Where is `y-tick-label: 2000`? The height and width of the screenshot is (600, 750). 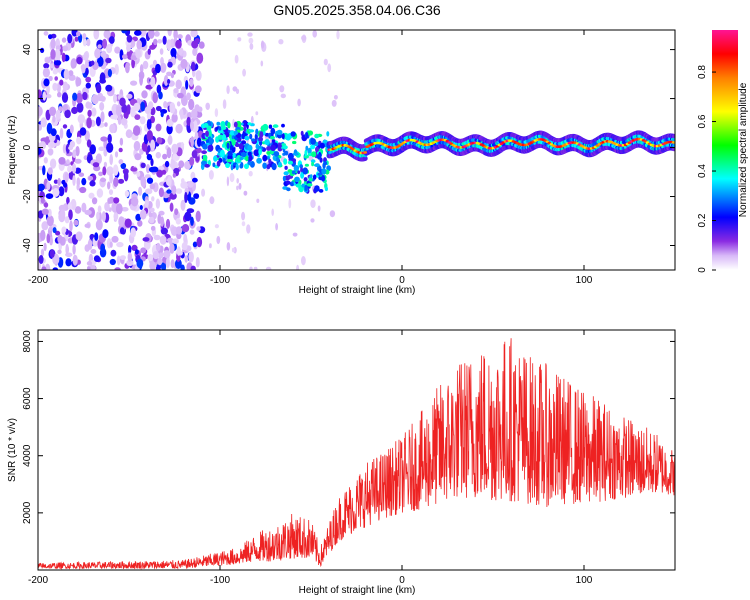
y-tick-label: 2000 is located at coordinates (27, 512).